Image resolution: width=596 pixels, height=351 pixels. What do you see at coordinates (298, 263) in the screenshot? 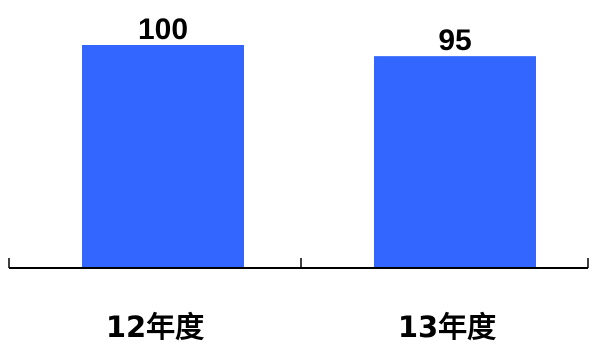
I see `x-axis-ticks` at bounding box center [298, 263].